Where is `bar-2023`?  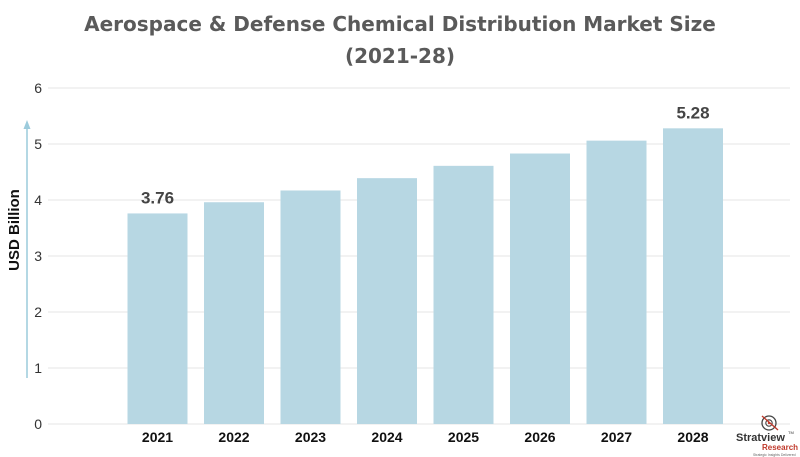
bar-2023 is located at coordinates (310, 307).